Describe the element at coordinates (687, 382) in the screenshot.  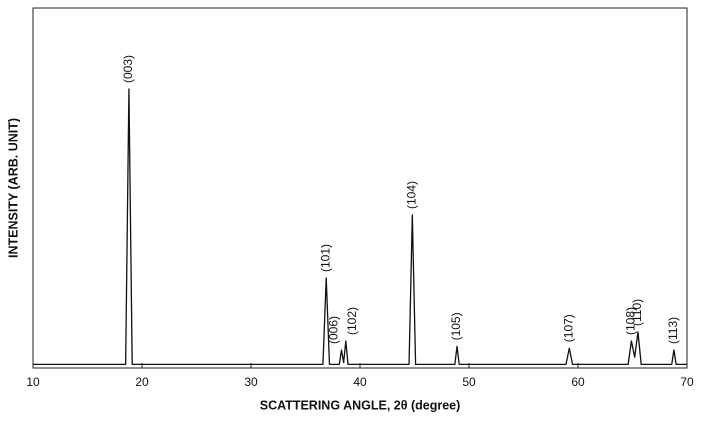
I see `x-tick-label: 70` at that location.